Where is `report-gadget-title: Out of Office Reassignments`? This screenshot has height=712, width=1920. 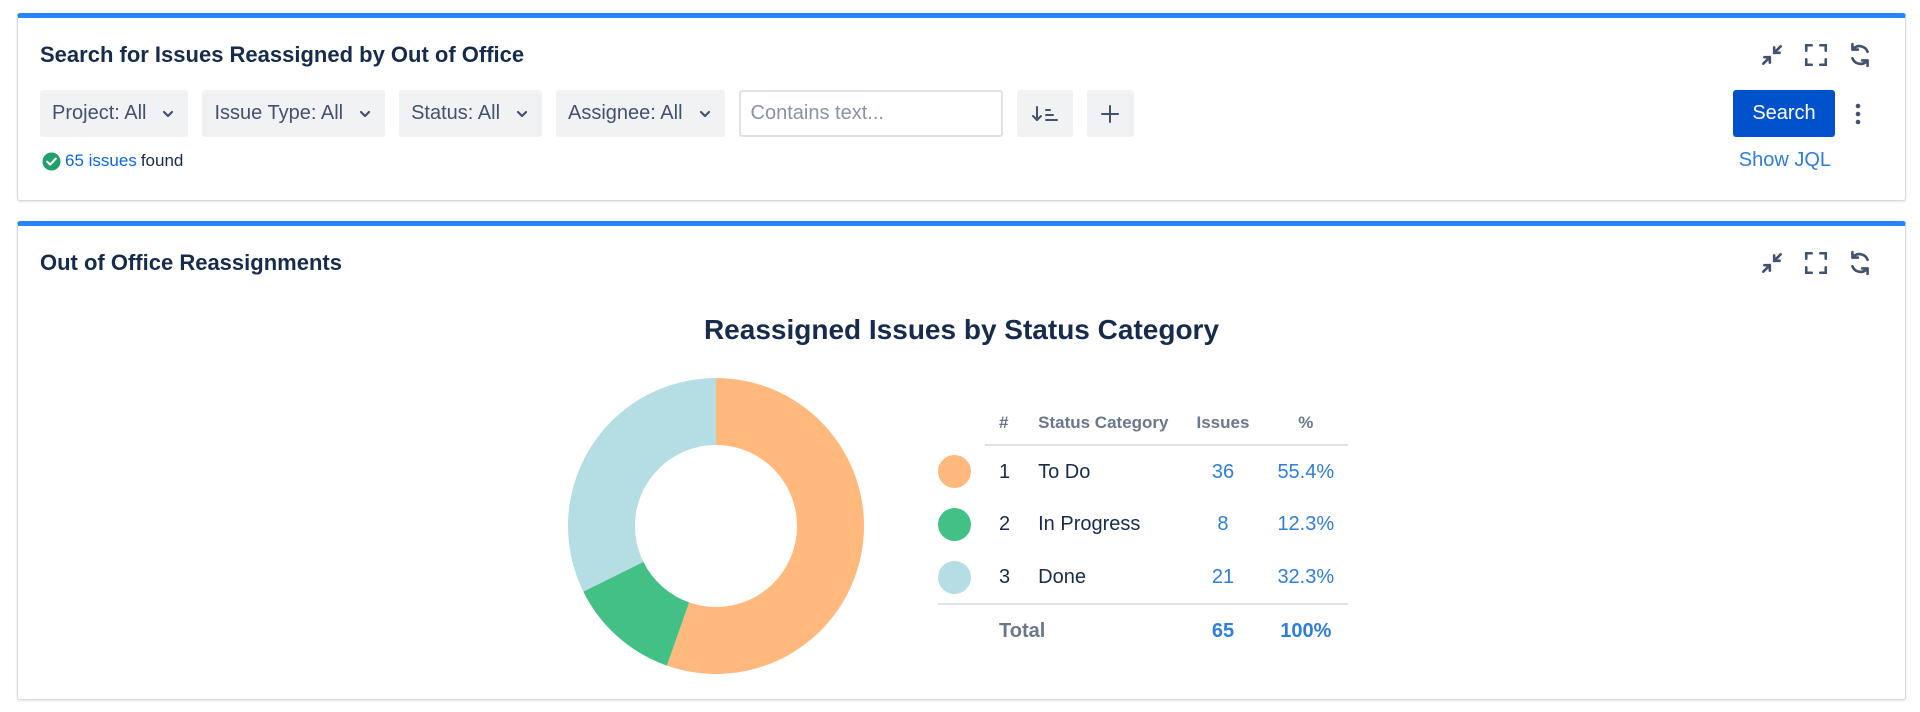
report-gadget-title: Out of Office Reassignments is located at coordinates (191, 262).